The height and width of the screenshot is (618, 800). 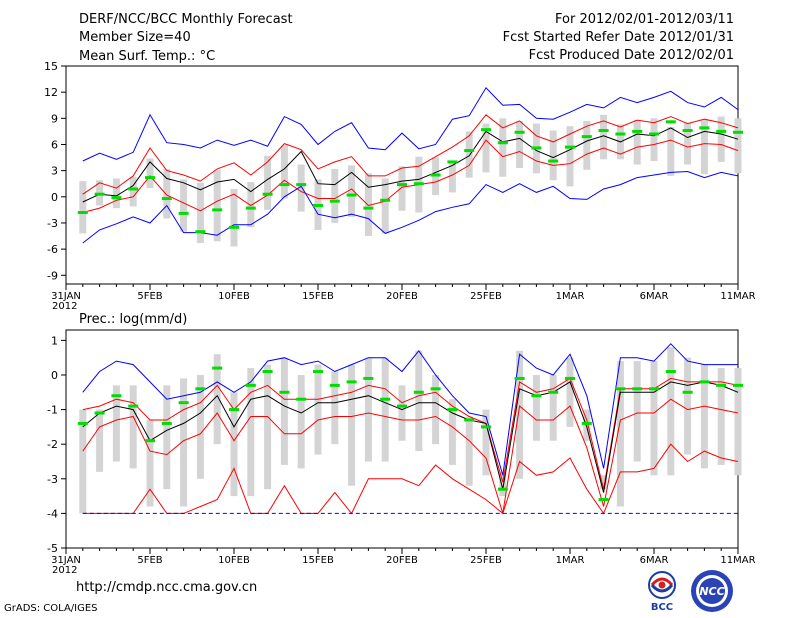 I want to click on temperature-x-tick-label: 10FEB, so click(x=234, y=296).